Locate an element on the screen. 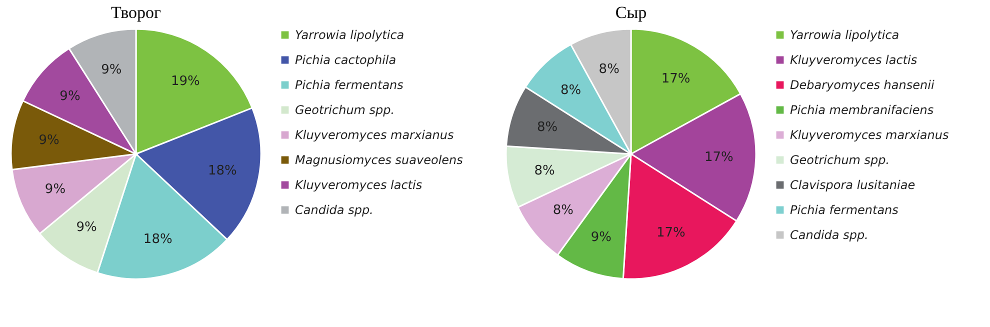  legend-label: Magnusiomyces suaveolens is located at coordinates (379, 160).